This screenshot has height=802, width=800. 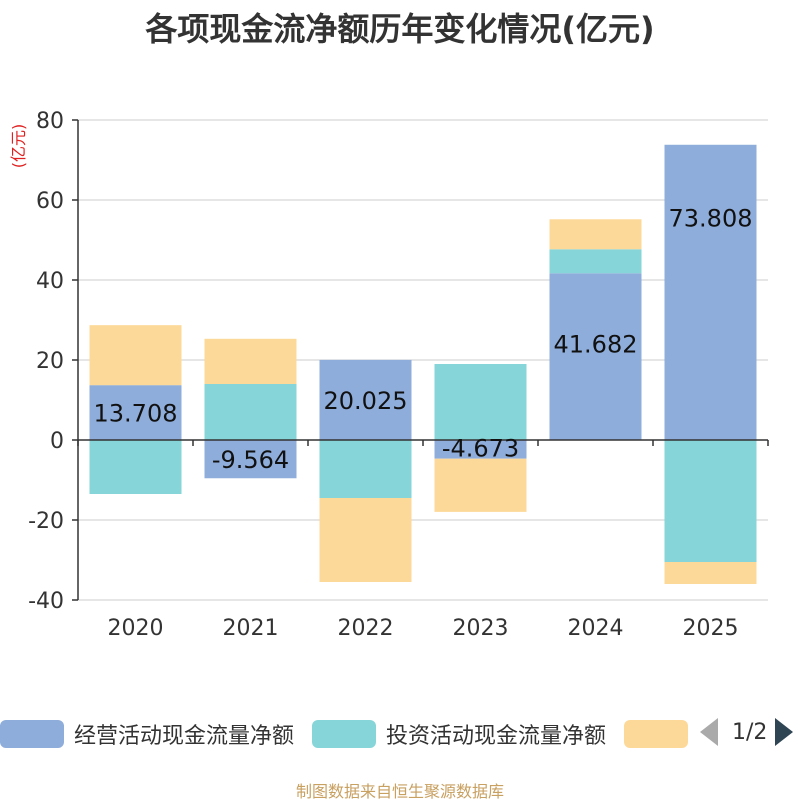 I want to click on y-tick-label: -40, so click(x=46, y=601).